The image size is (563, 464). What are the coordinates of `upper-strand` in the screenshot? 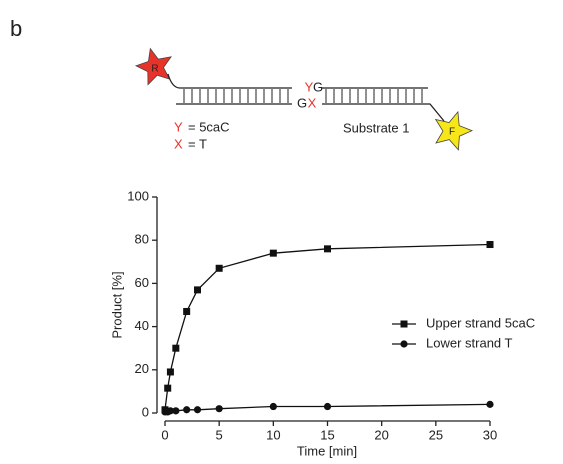 It's located at (297, 81).